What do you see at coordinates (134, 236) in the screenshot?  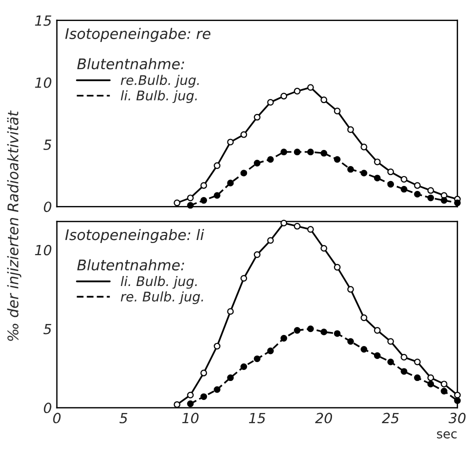 I see `chart-title: Isotopeneingabe: li` at bounding box center [134, 236].